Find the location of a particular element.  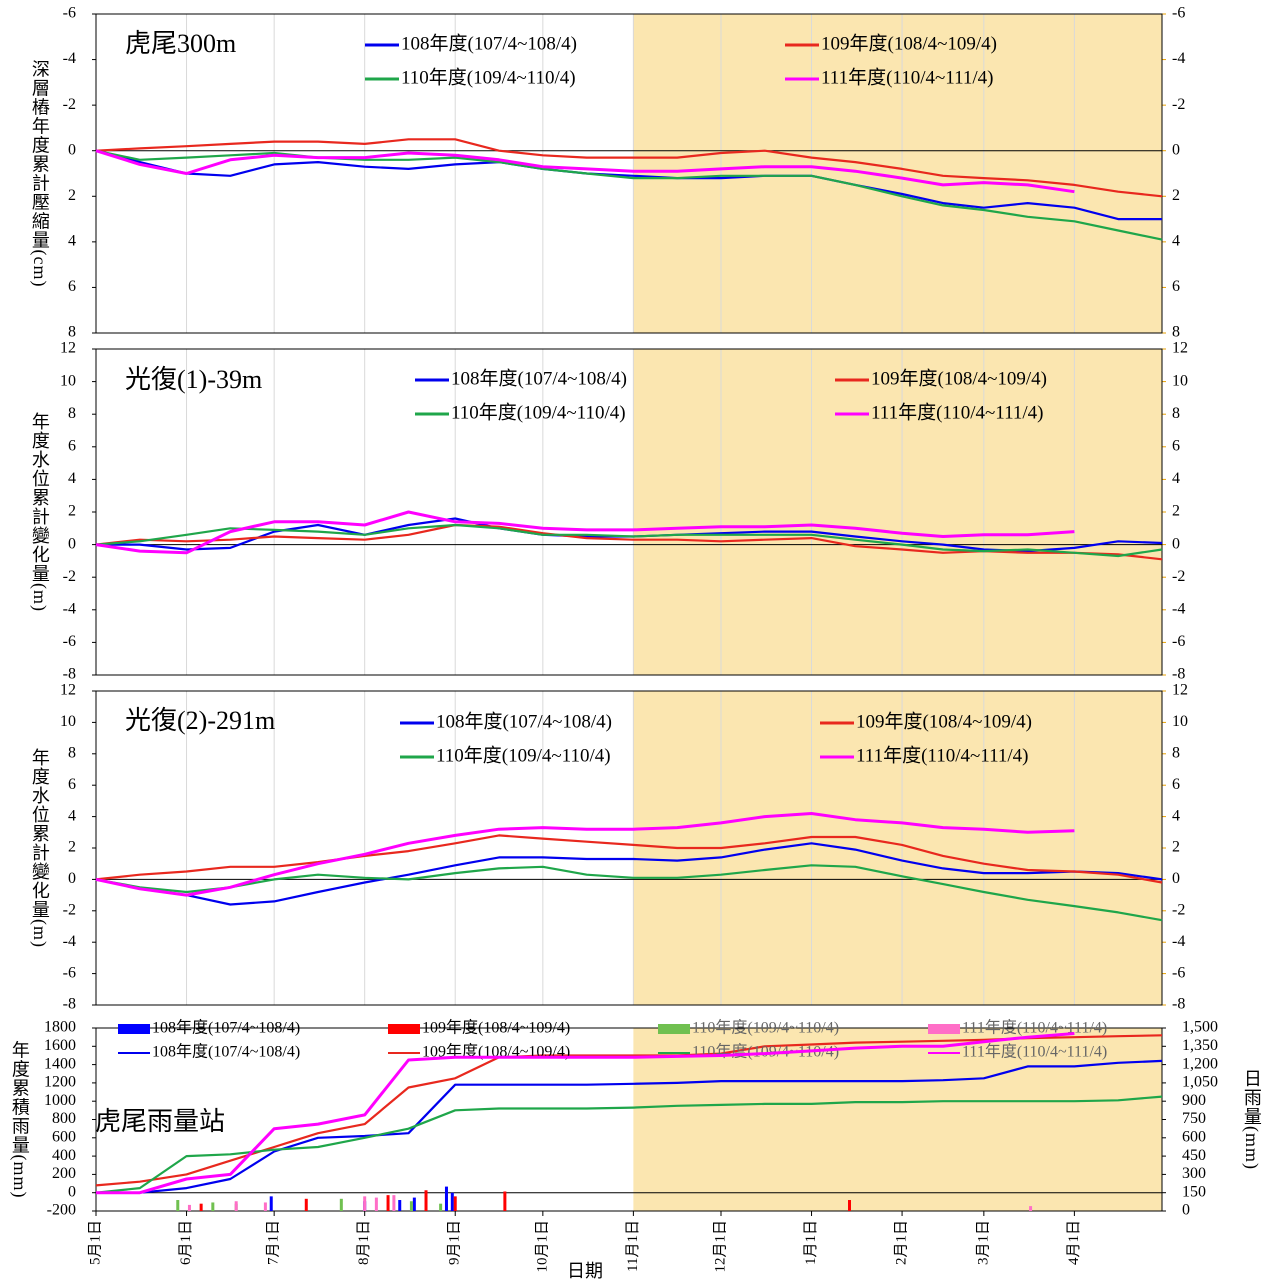

x-tick-label: 3月1日 is located at coordinates (983, 1242).